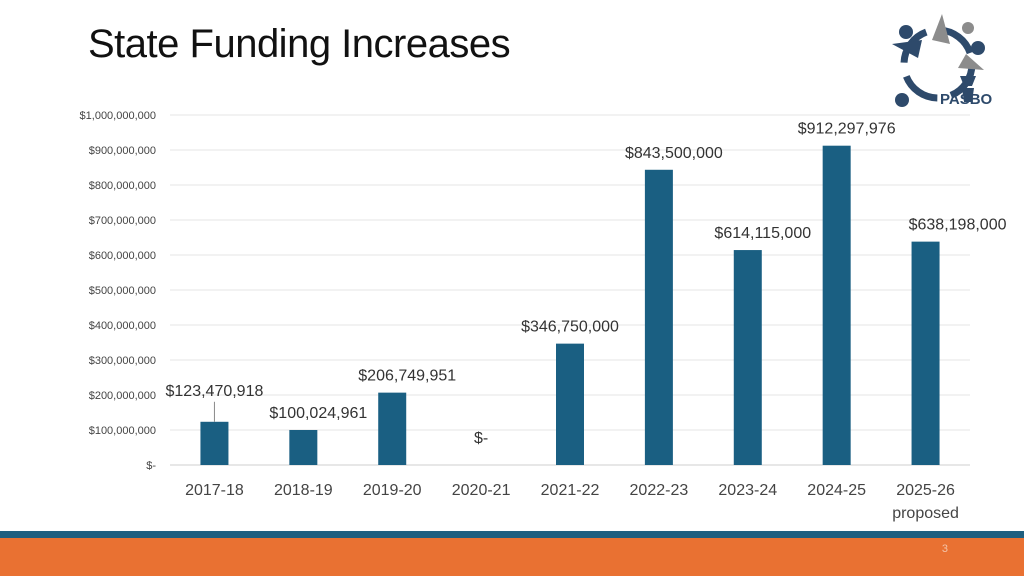 The height and width of the screenshot is (576, 1024). What do you see at coordinates (966, 99) in the screenshot?
I see `logo-text: PASBO` at bounding box center [966, 99].